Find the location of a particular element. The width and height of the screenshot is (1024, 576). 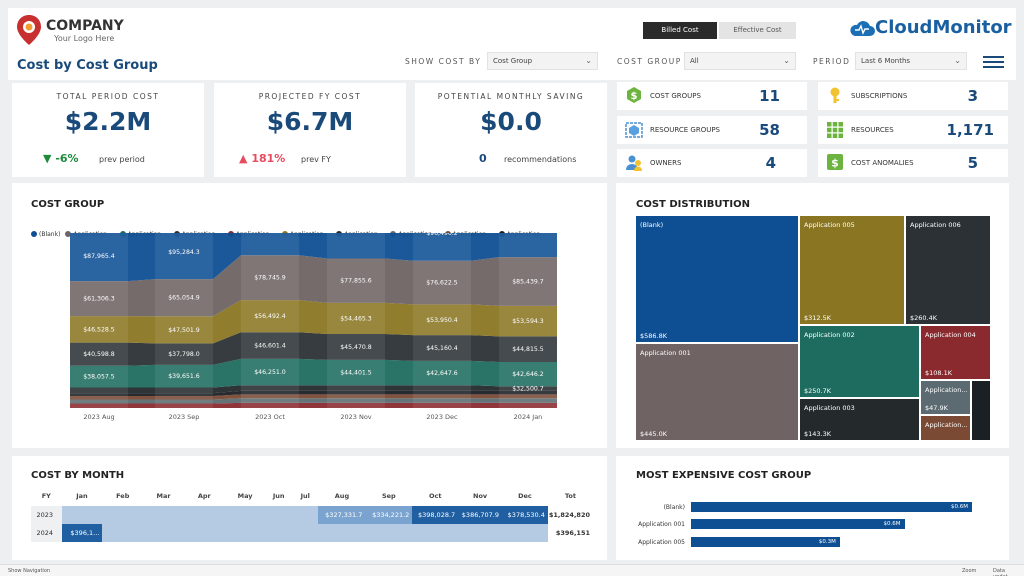

treemap-cell: Application 004 $108.1K is located at coordinates (955, 352).